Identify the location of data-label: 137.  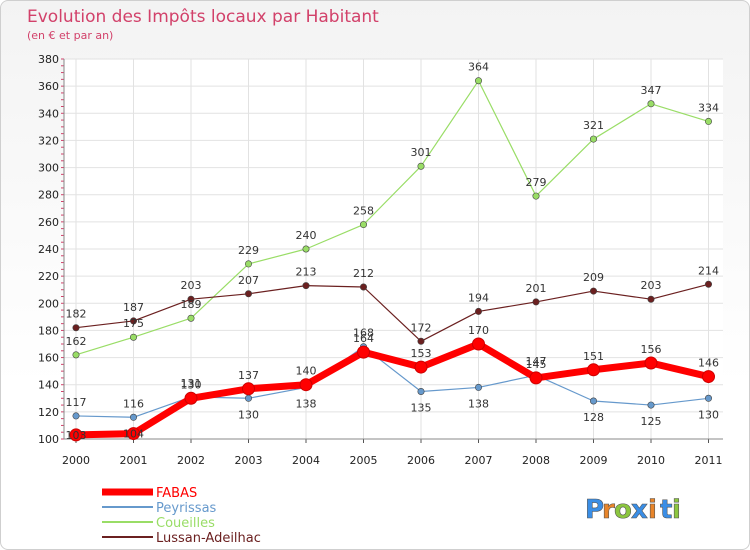
(248, 375).